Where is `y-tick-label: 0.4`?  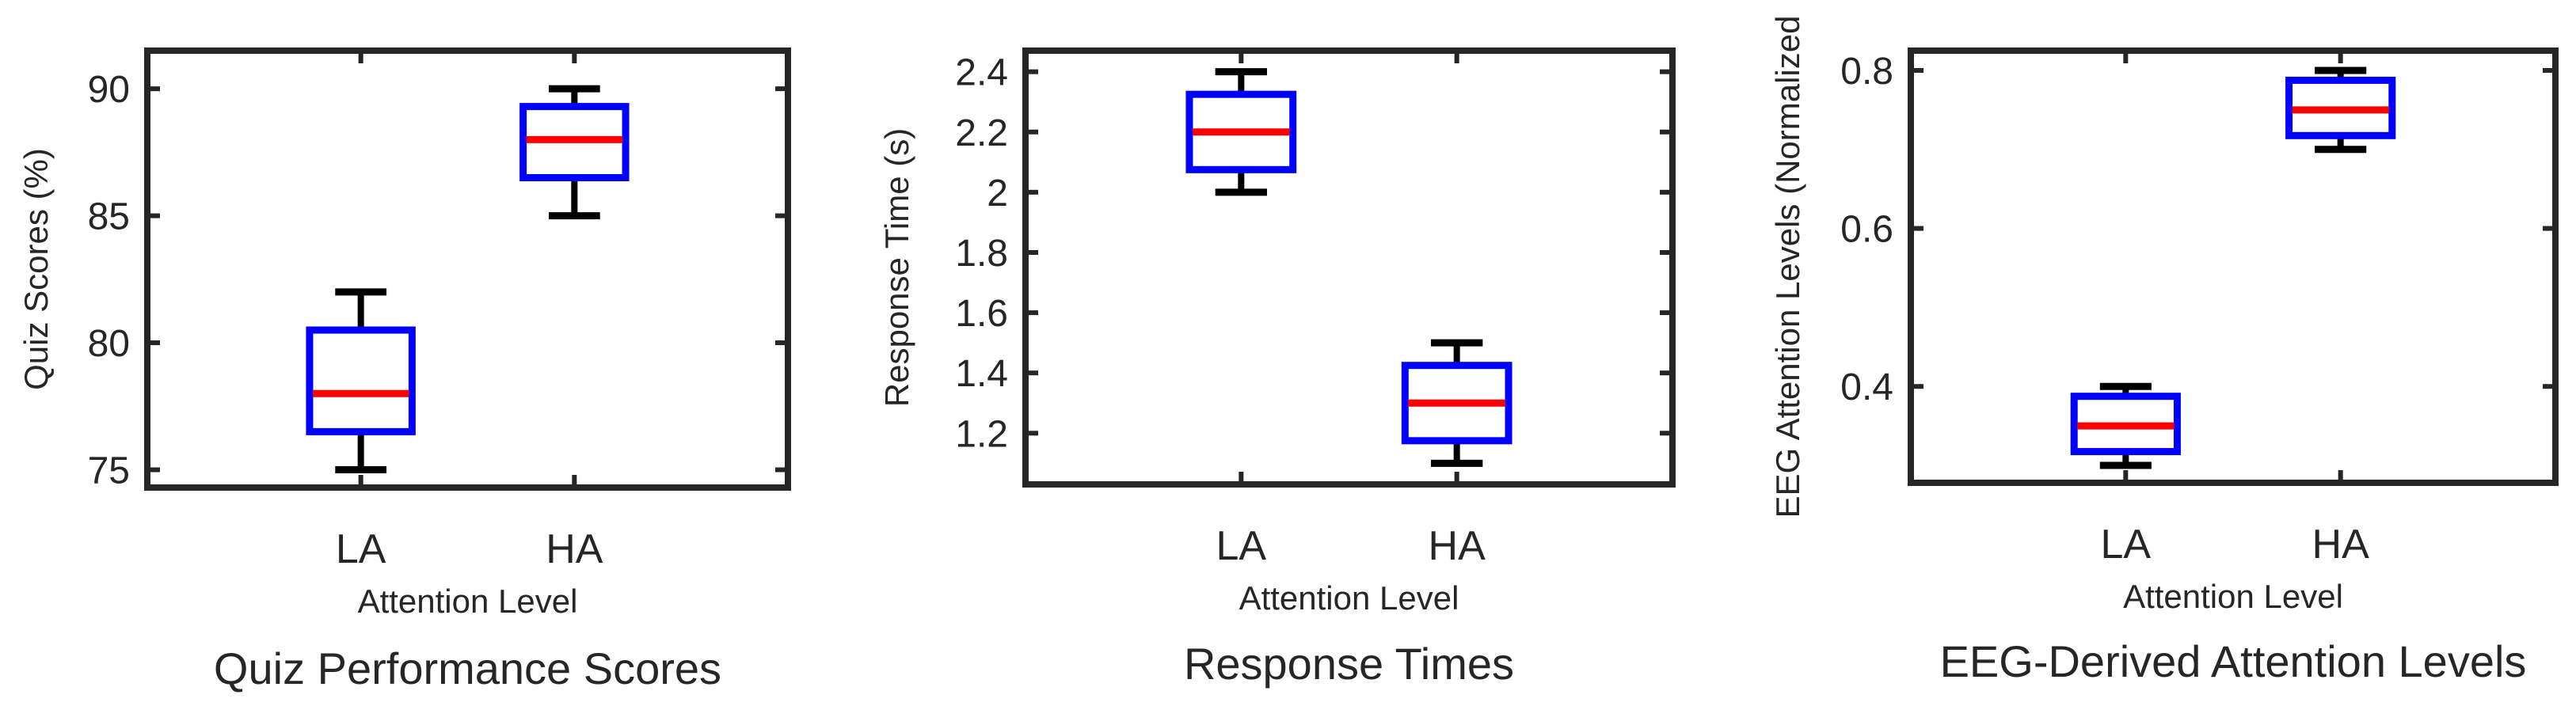 y-tick-label: 0.4 is located at coordinates (1866, 387).